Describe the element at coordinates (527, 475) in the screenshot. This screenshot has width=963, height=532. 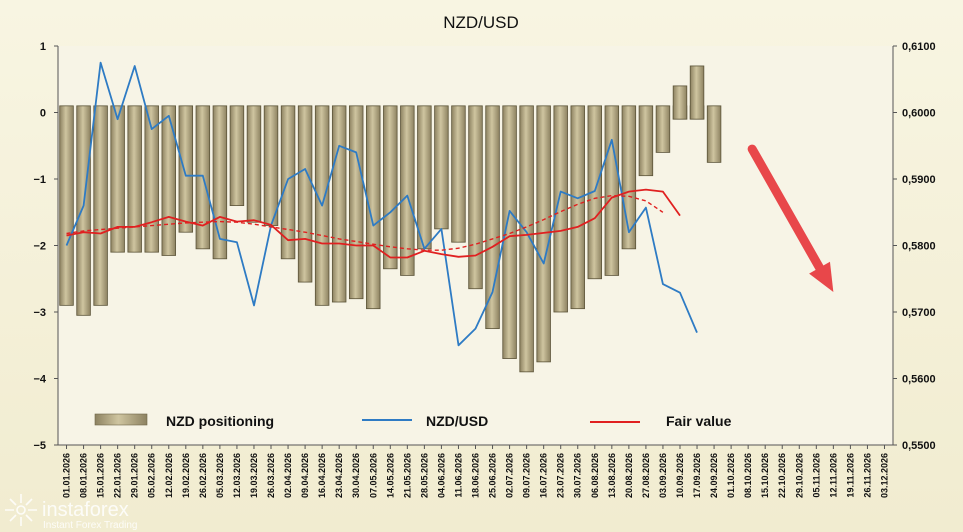
I see `x-tick-label: 09.07.2026` at that location.